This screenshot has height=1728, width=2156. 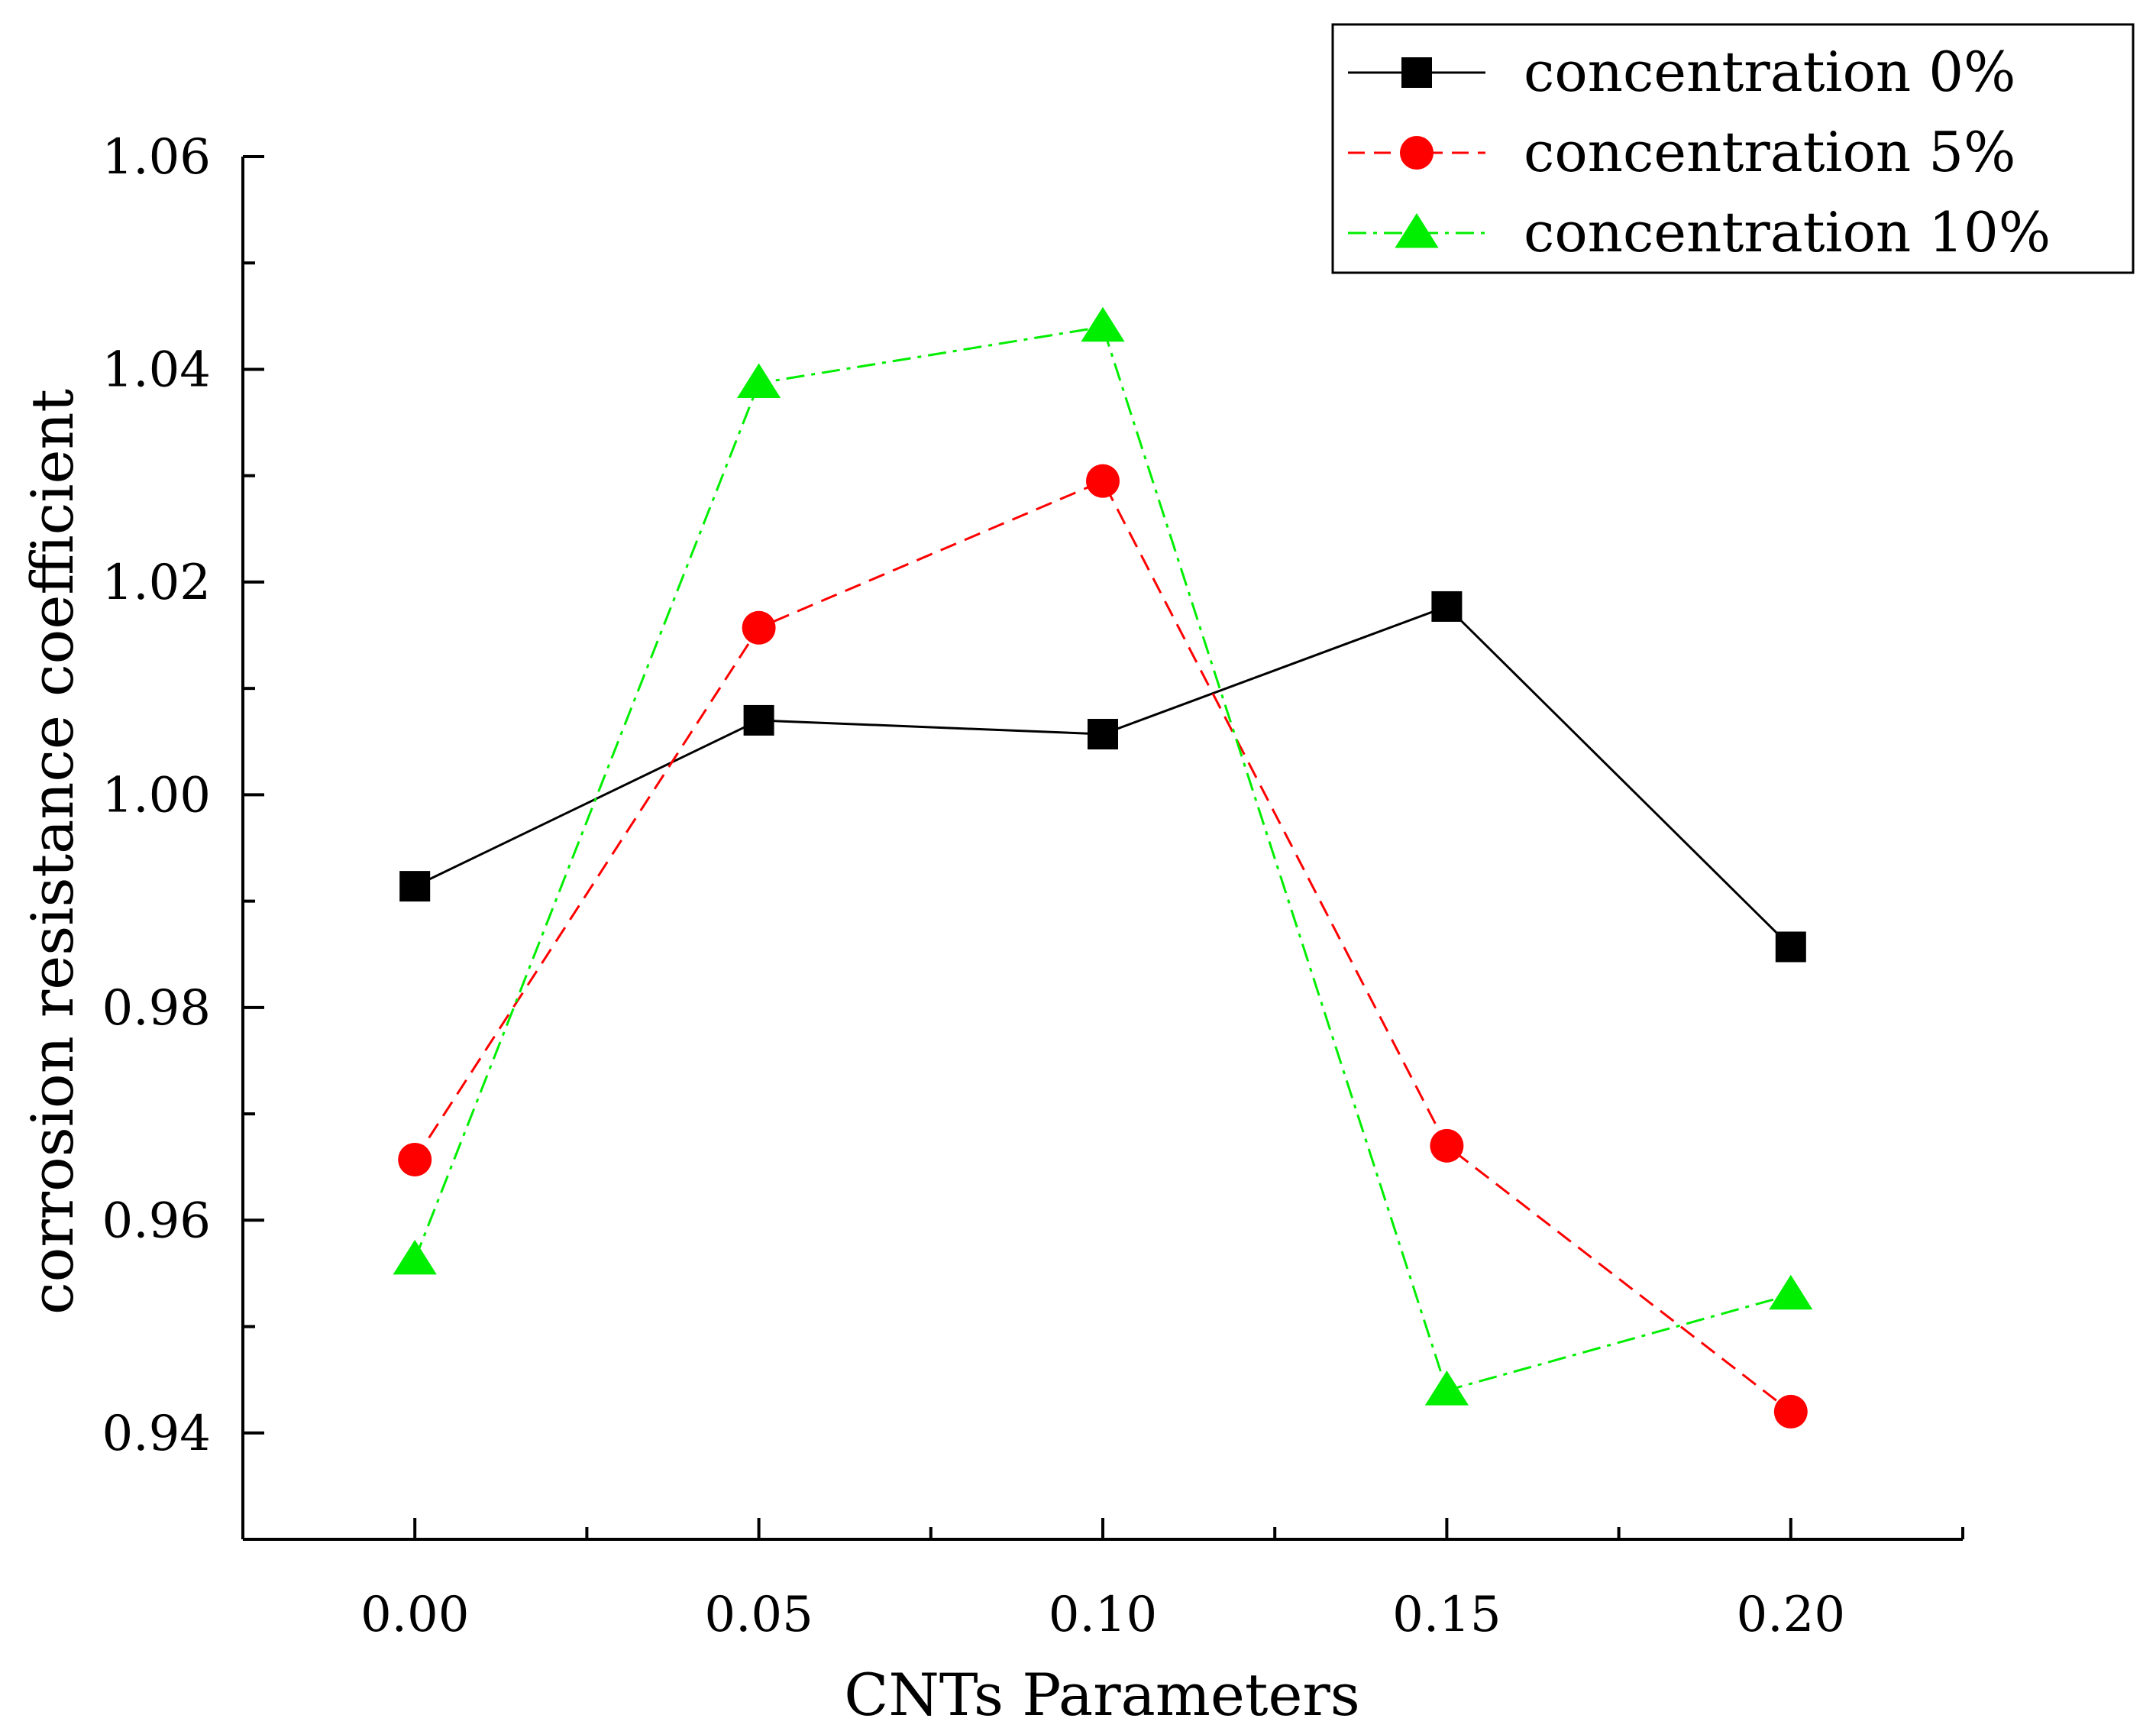 What do you see at coordinates (157, 583) in the screenshot?
I see `y-tick-label: 1.02` at bounding box center [157, 583].